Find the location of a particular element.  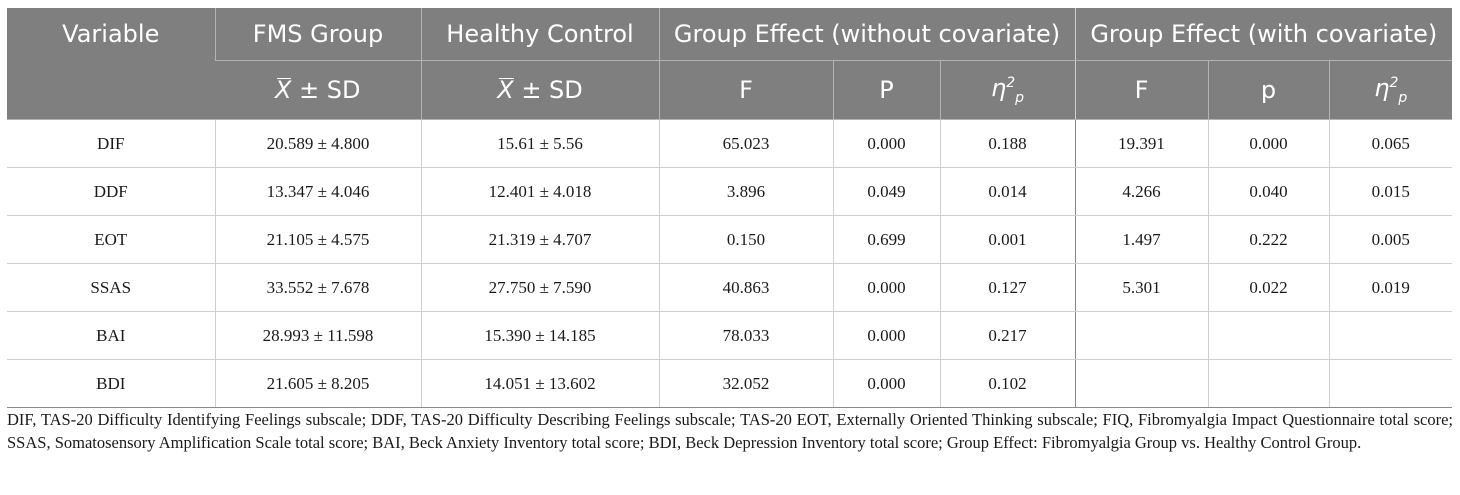

cell-f-without: 32.052 is located at coordinates (745, 383).